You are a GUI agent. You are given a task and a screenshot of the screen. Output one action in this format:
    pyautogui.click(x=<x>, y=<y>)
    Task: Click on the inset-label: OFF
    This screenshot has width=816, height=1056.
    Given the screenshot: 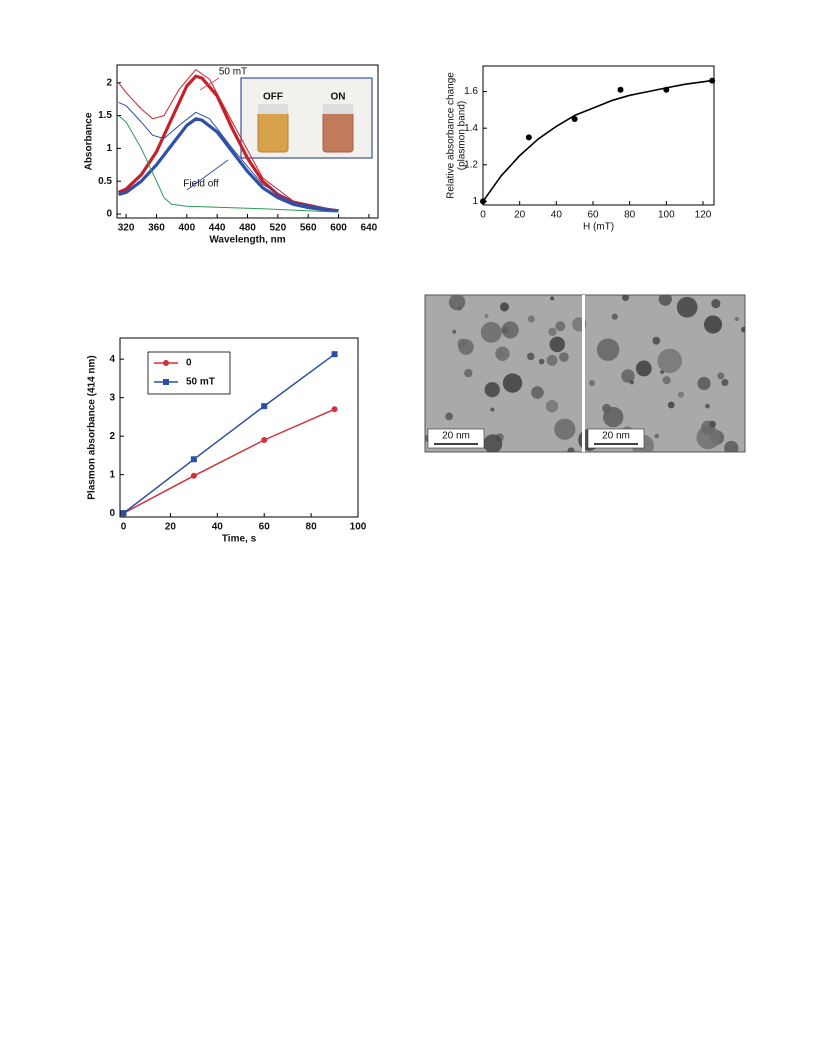 What is the action you would take?
    pyautogui.click(x=273, y=97)
    